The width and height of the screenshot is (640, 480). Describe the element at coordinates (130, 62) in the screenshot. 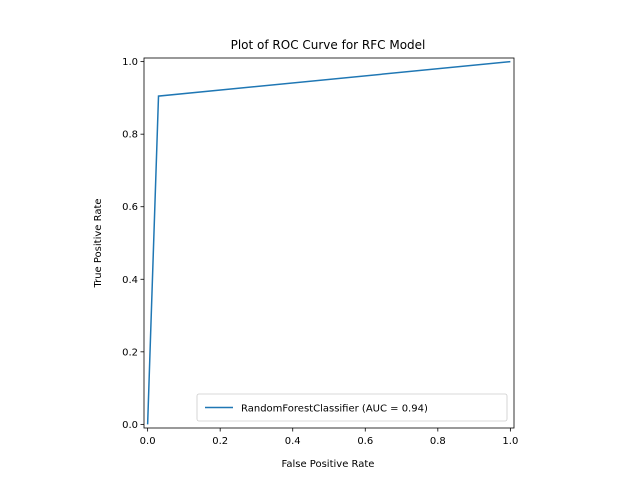

I see `y-tick-label: 1.0` at that location.